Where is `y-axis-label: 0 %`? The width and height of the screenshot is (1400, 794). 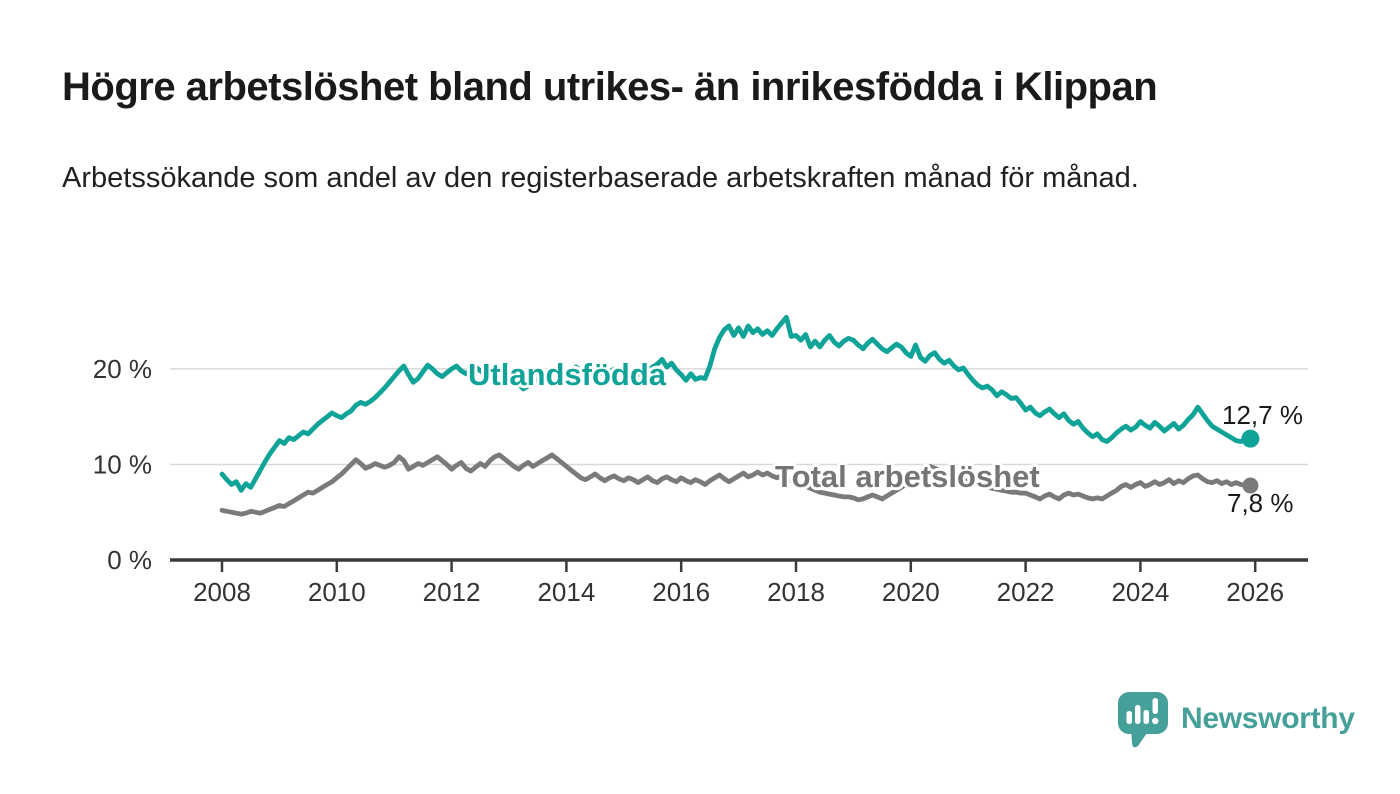 y-axis-label: 0 % is located at coordinates (129, 560).